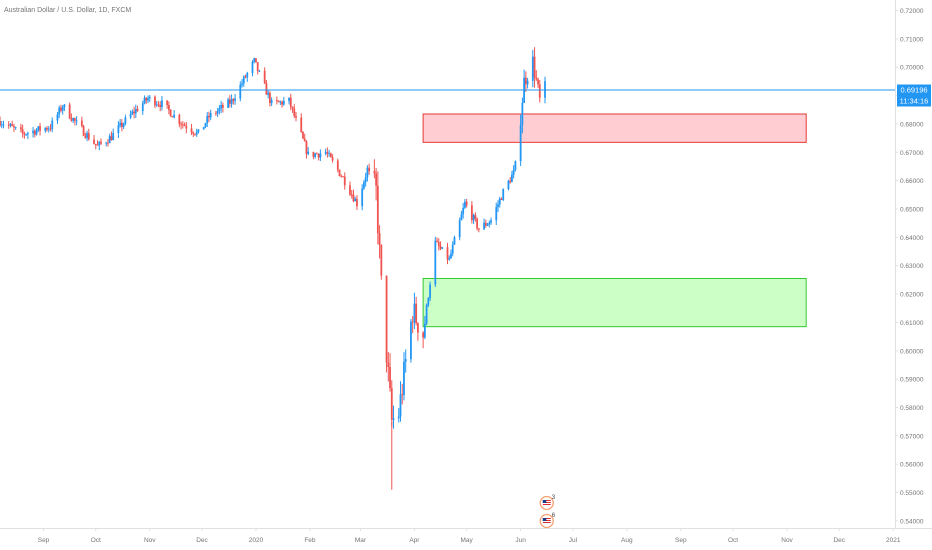 Image resolution: width=932 pixels, height=550 pixels. I want to click on us-flag-event: 6, so click(547, 521).